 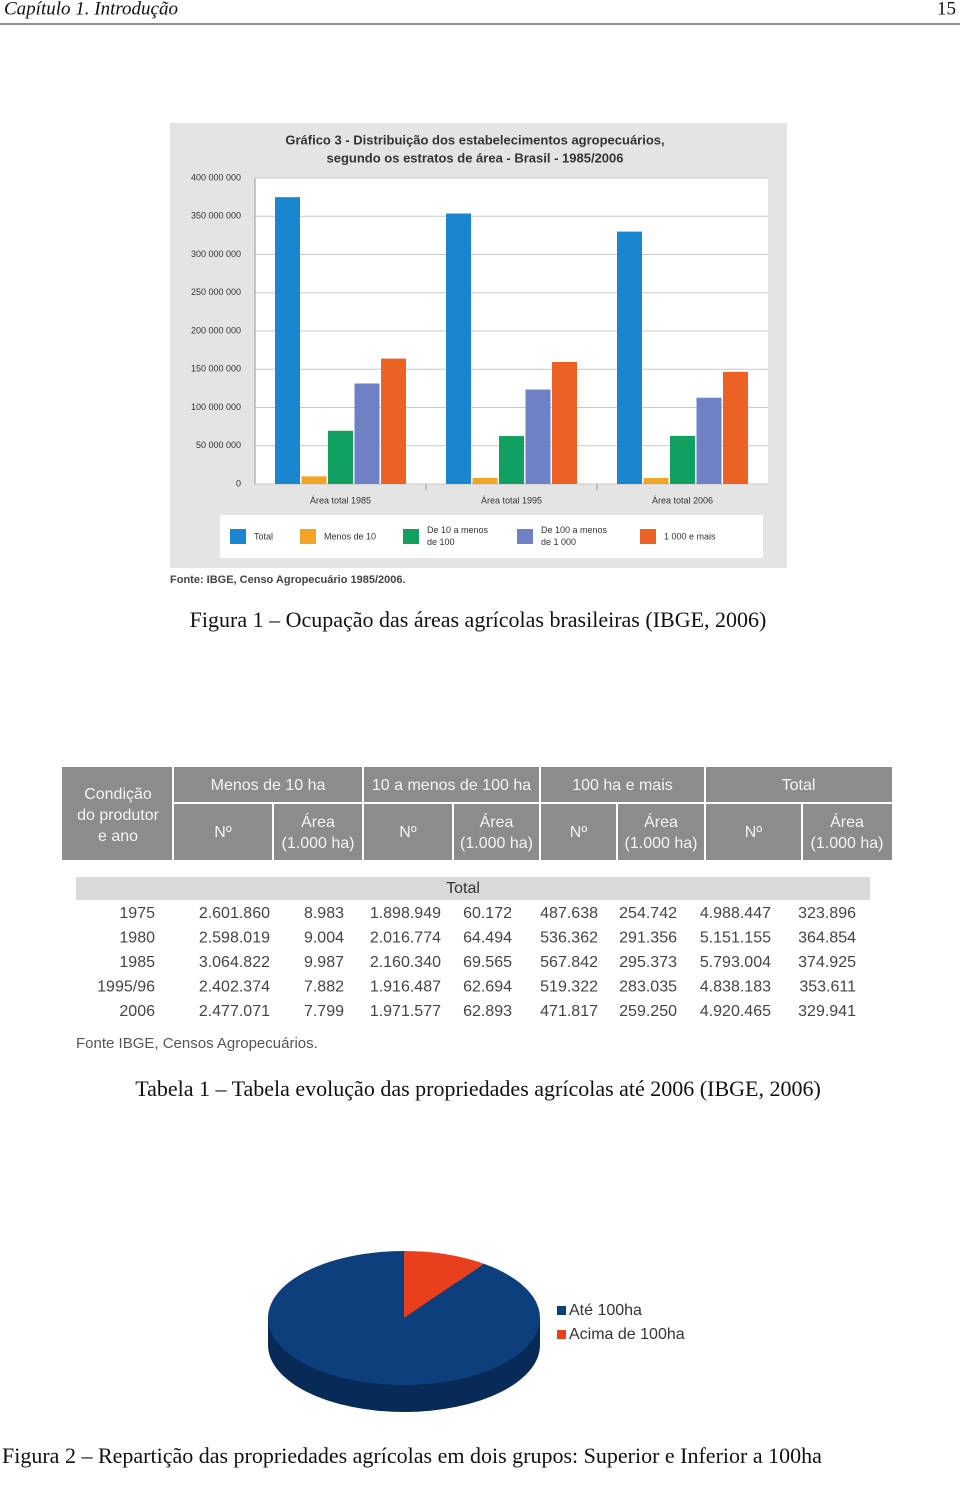 What do you see at coordinates (799, 785) in the screenshot?
I see `table-group-header: Total` at bounding box center [799, 785].